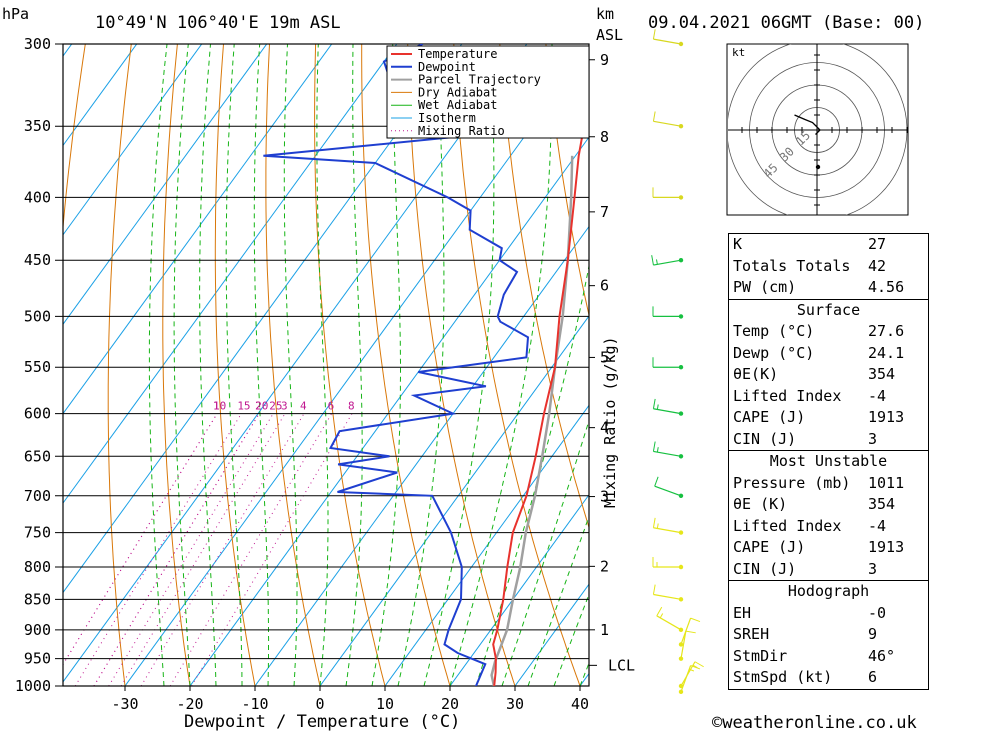  I want to click on index-label: CAPE (J), so click(769, 547).